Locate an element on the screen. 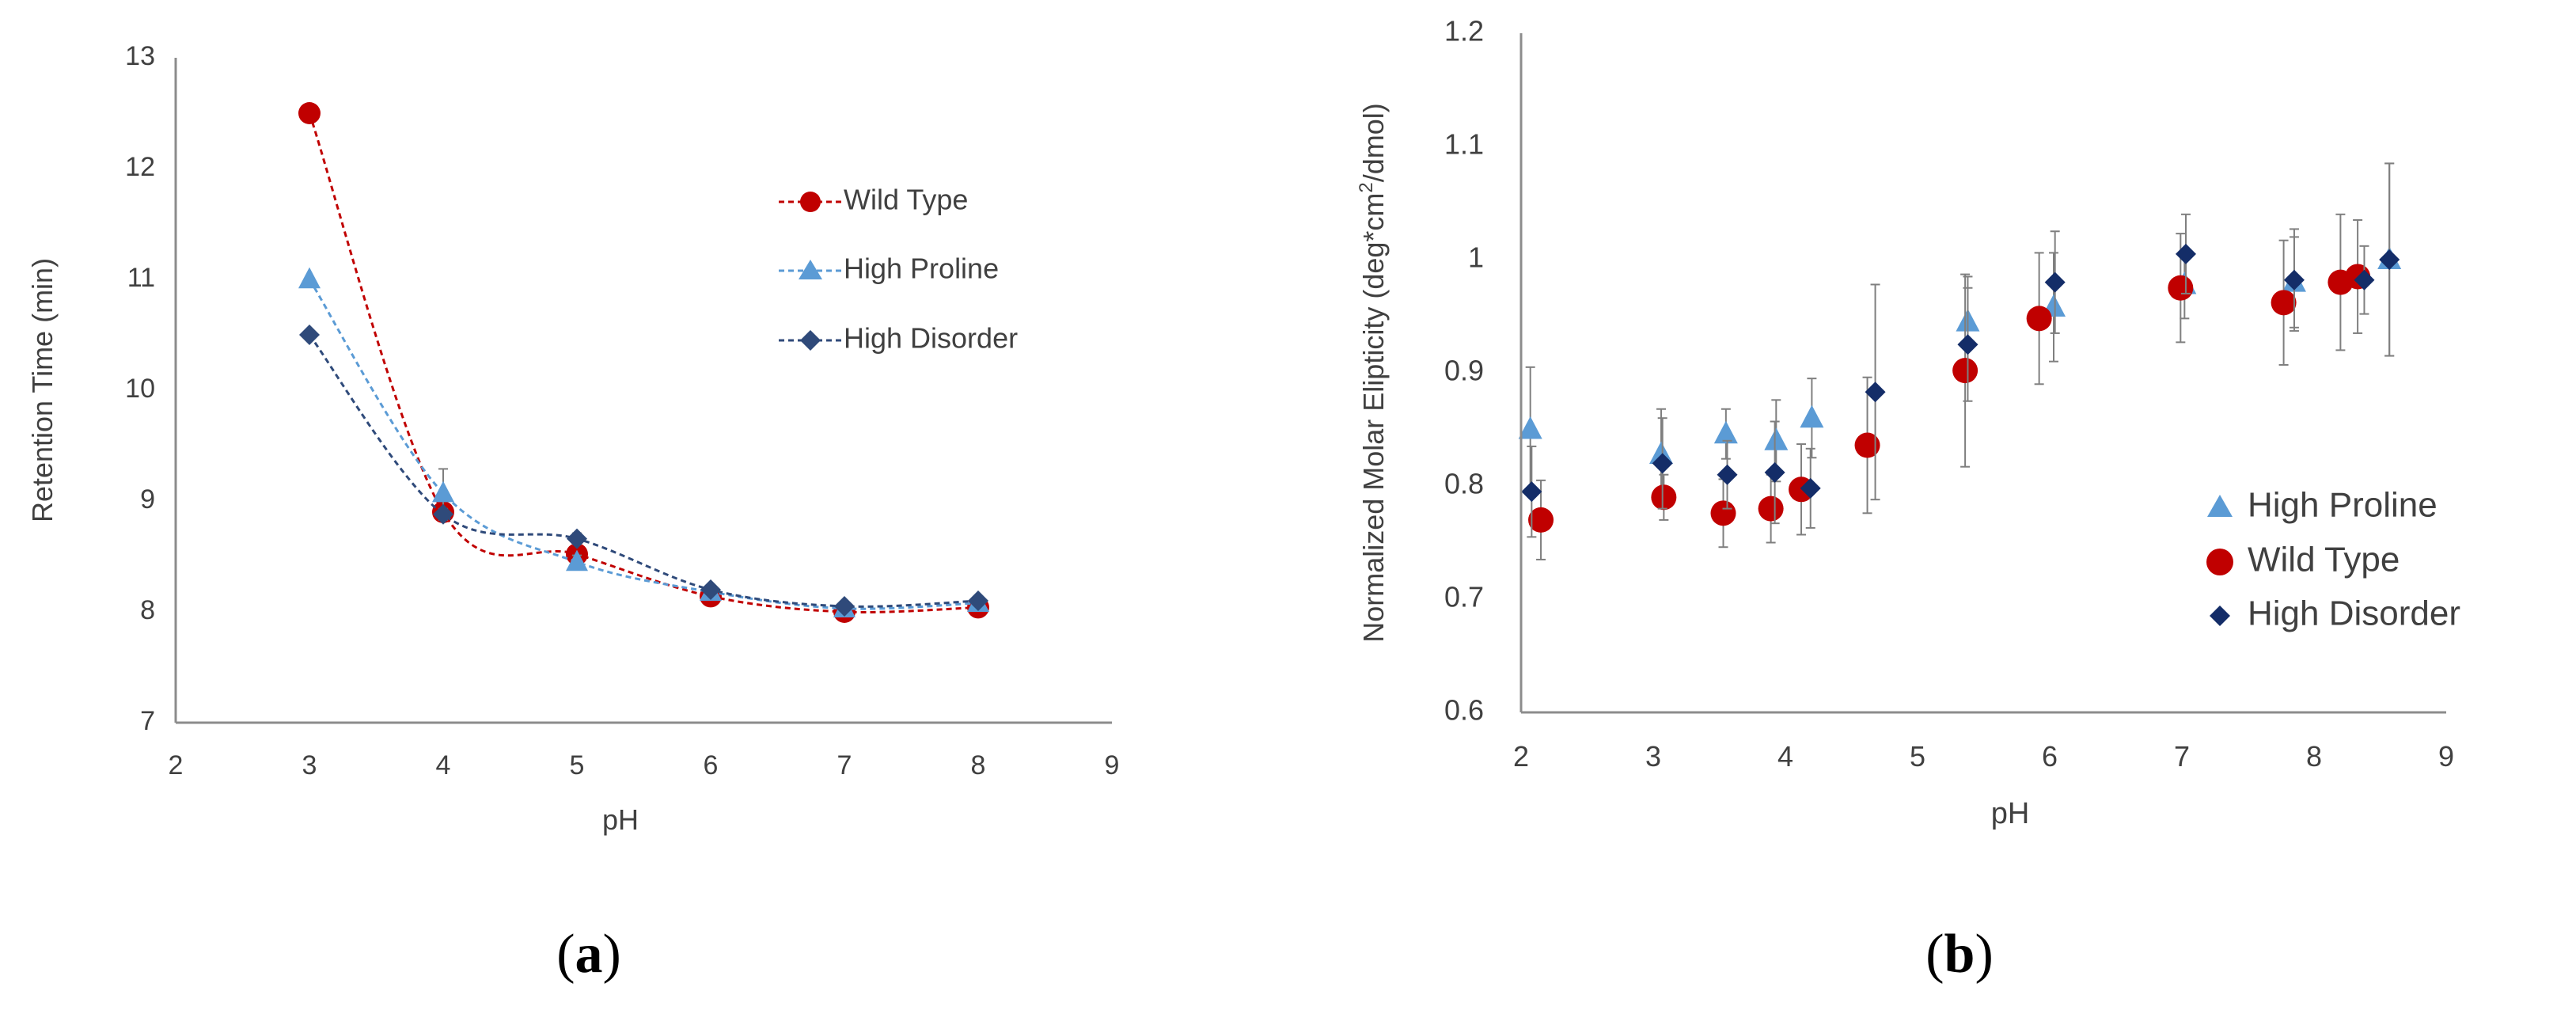 This screenshot has width=2576, height=1010. panel-b-x-tick-label: 8 is located at coordinates (2314, 756).